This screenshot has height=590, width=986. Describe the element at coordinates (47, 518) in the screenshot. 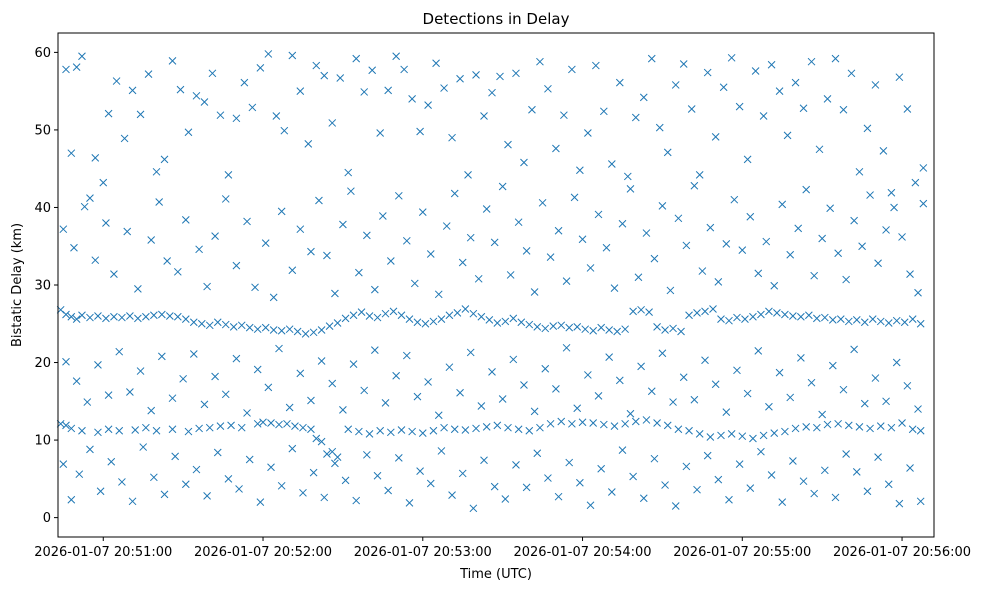

I see `y-tick-label: 0` at that location.